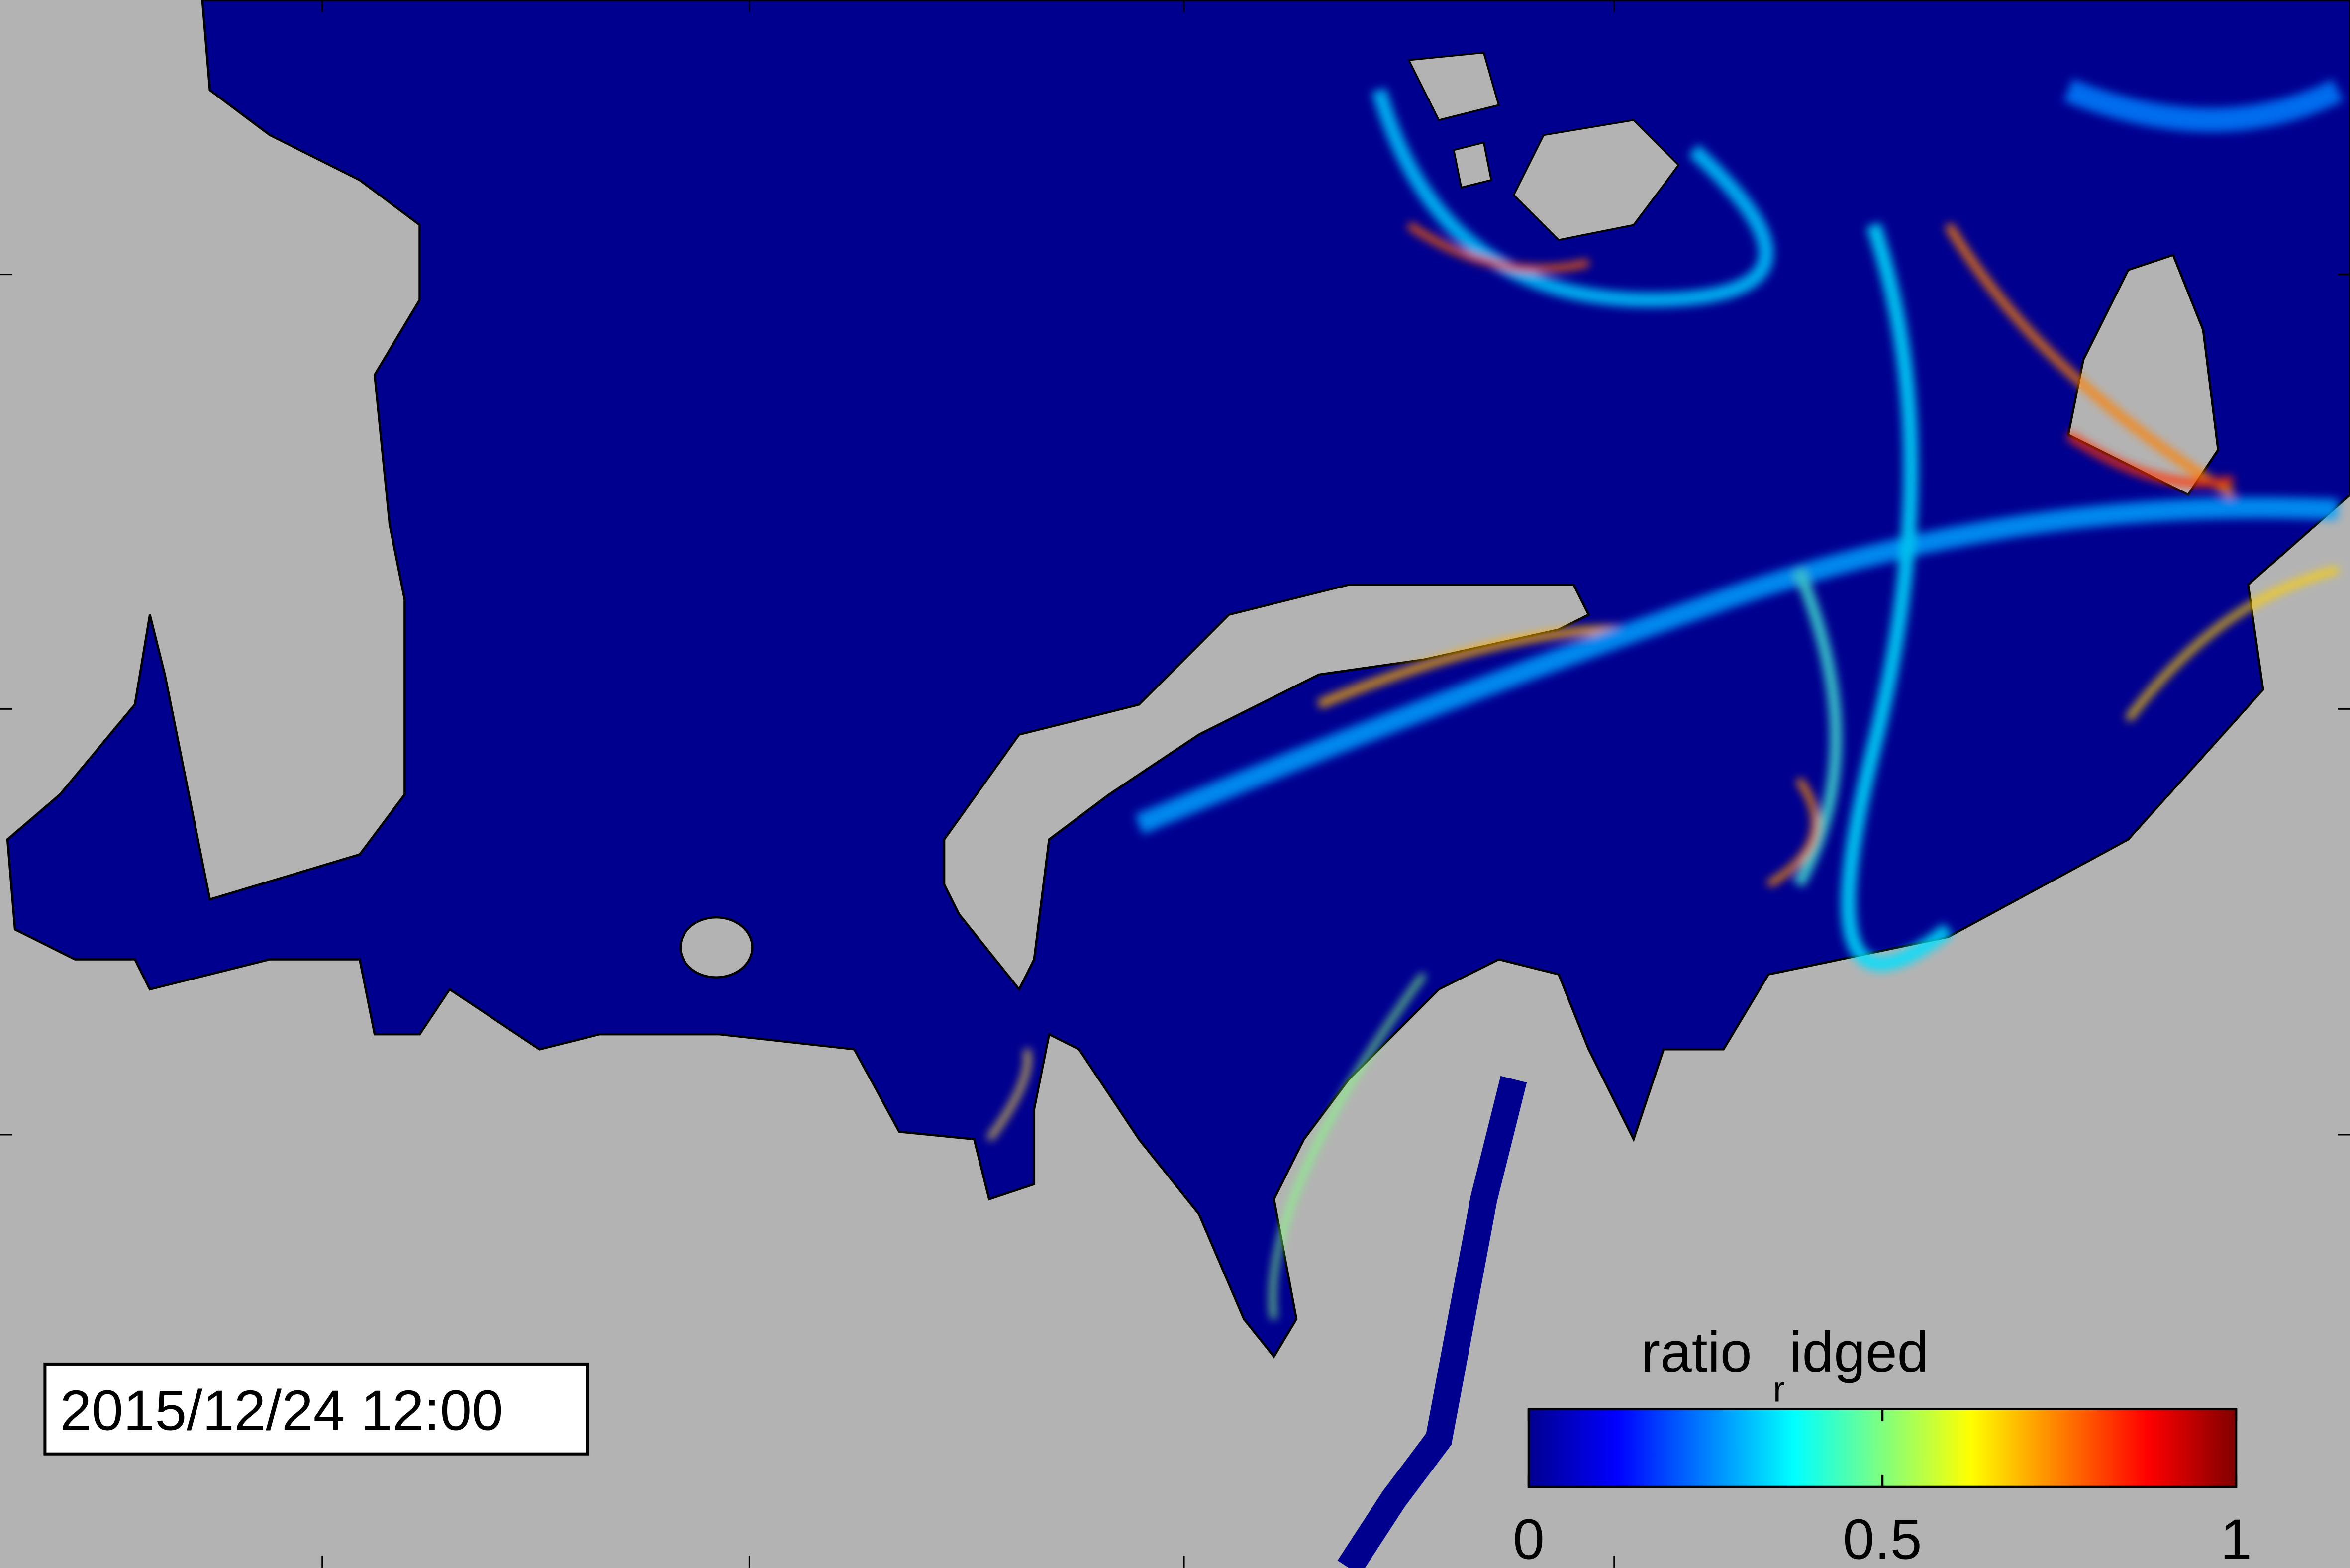 This screenshot has height=1568, width=2350. Describe the element at coordinates (1882, 1538) in the screenshot. I see `colorbar-tick-label: 0.5` at that location.